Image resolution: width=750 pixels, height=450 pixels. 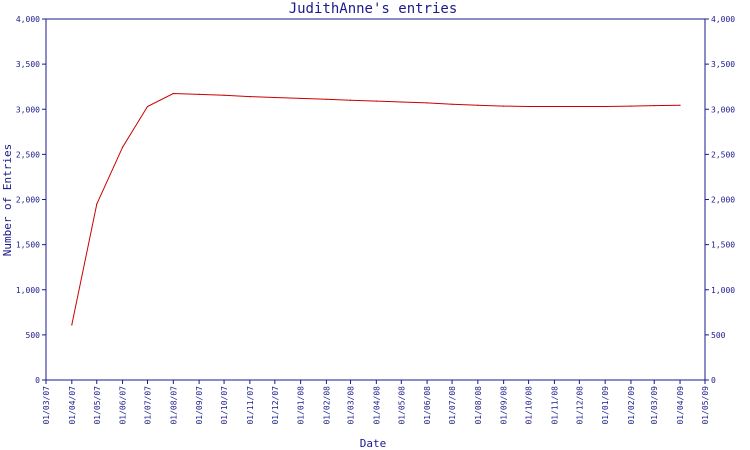 What do you see at coordinates (723, 64) in the screenshot?
I see `y-tick-label-right: 3,500` at bounding box center [723, 64].